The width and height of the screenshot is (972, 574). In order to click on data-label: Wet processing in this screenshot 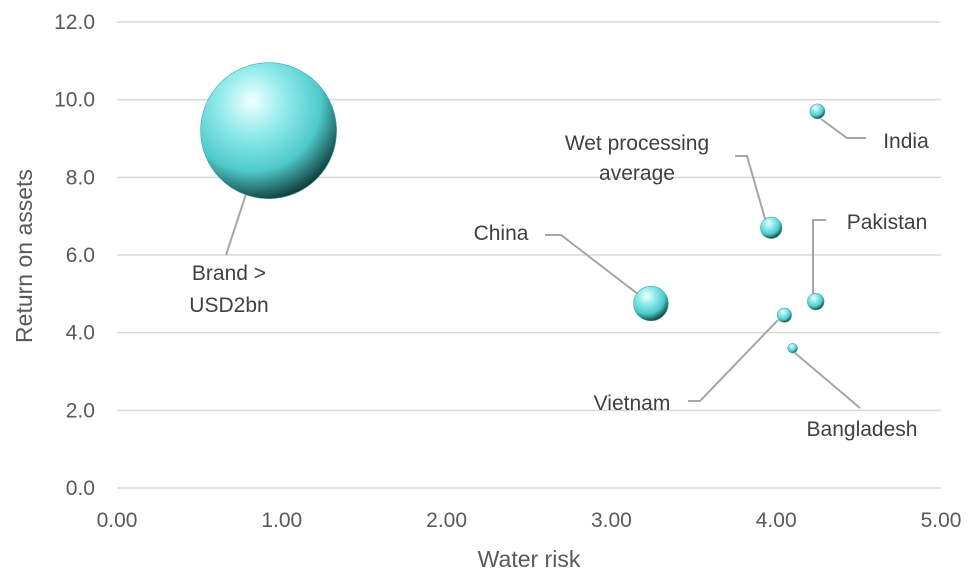, I will do `click(637, 143)`.